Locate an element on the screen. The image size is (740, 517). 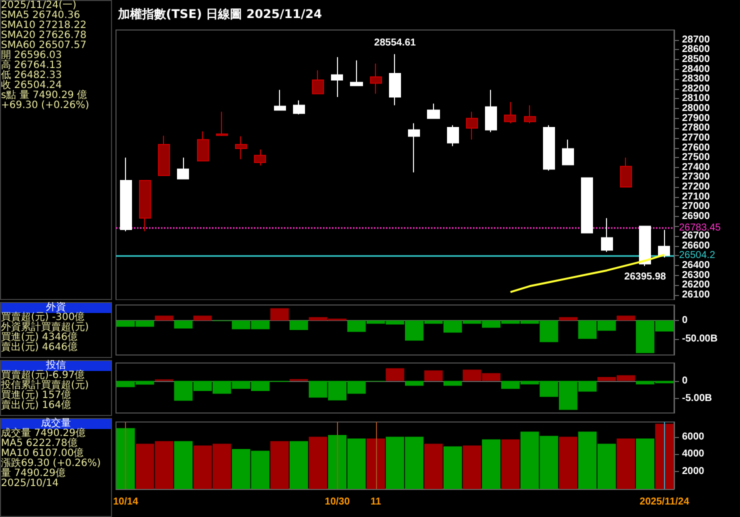
y-tick-label: 26100 is located at coordinates (696, 295).